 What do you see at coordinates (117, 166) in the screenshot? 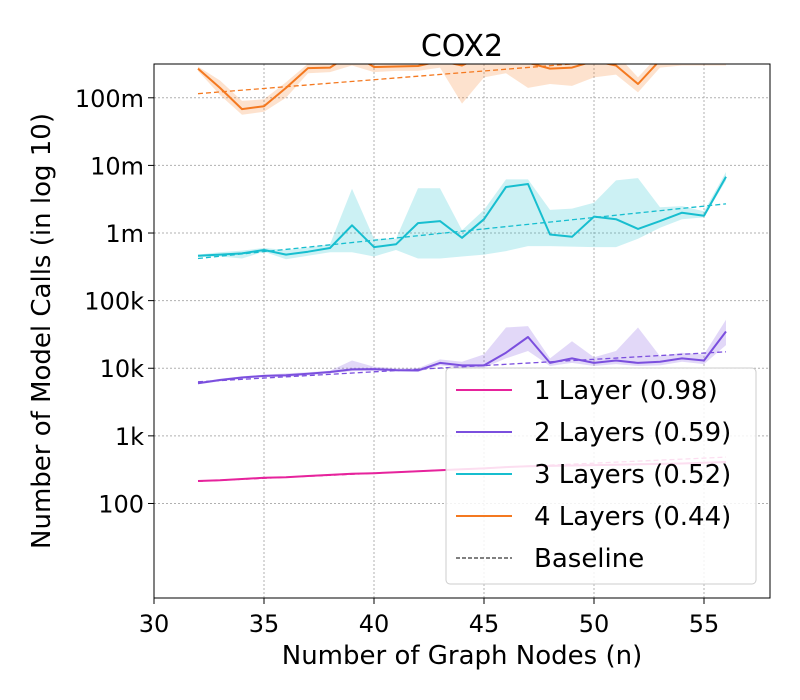
I see `y-tick-label: 10m` at bounding box center [117, 166].